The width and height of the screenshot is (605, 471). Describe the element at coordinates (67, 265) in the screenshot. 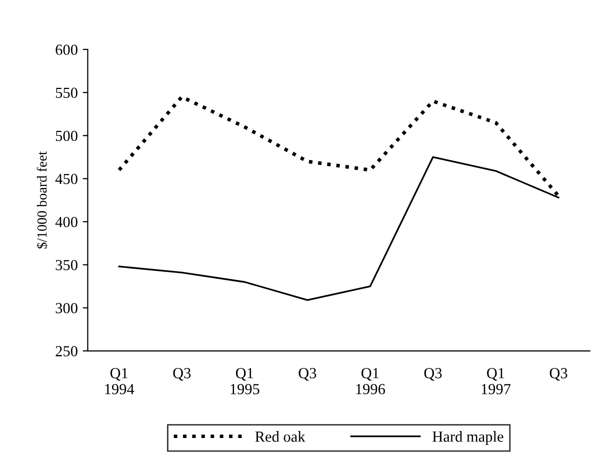

I see `y-tick-label: 350` at that location.